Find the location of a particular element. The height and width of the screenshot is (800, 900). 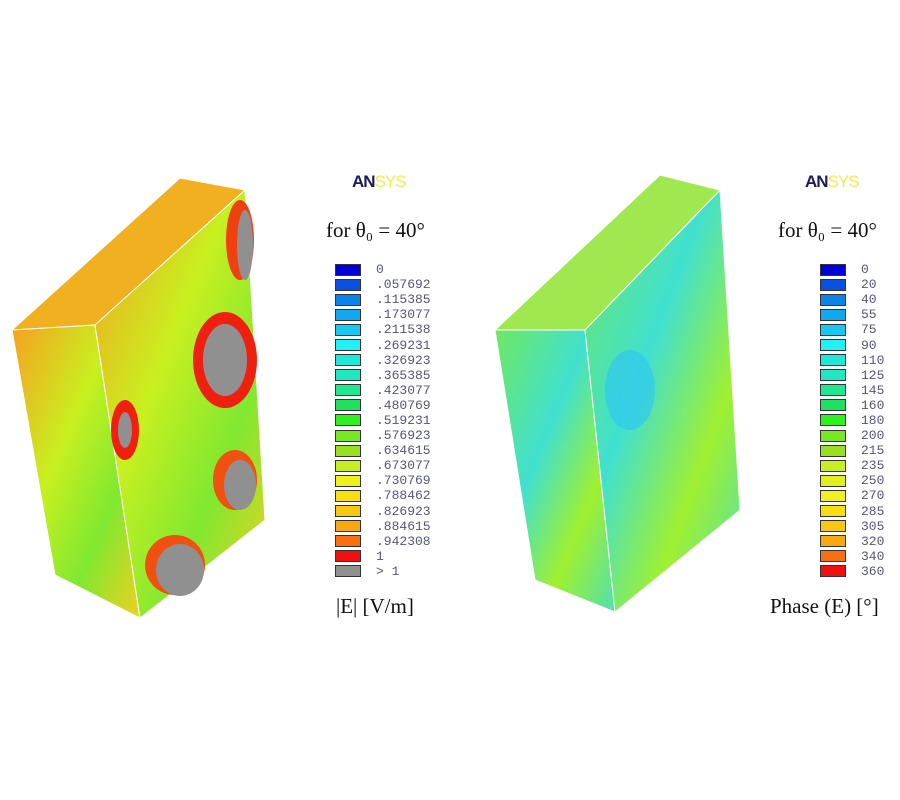

legend-entry: .326923 is located at coordinates (383, 360).